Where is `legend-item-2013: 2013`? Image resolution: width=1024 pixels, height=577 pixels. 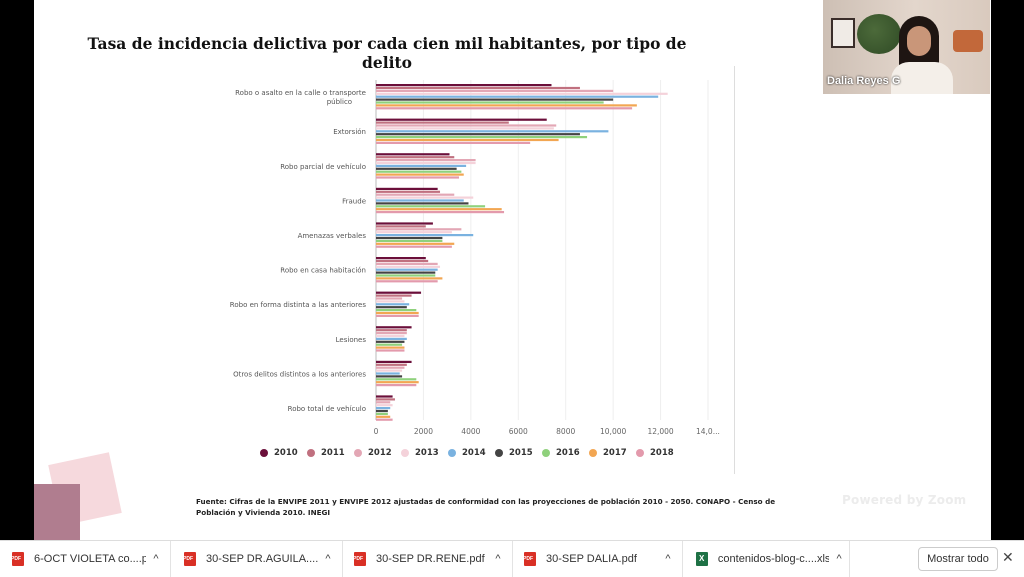 legend-item-2013: 2013 is located at coordinates (424, 453).